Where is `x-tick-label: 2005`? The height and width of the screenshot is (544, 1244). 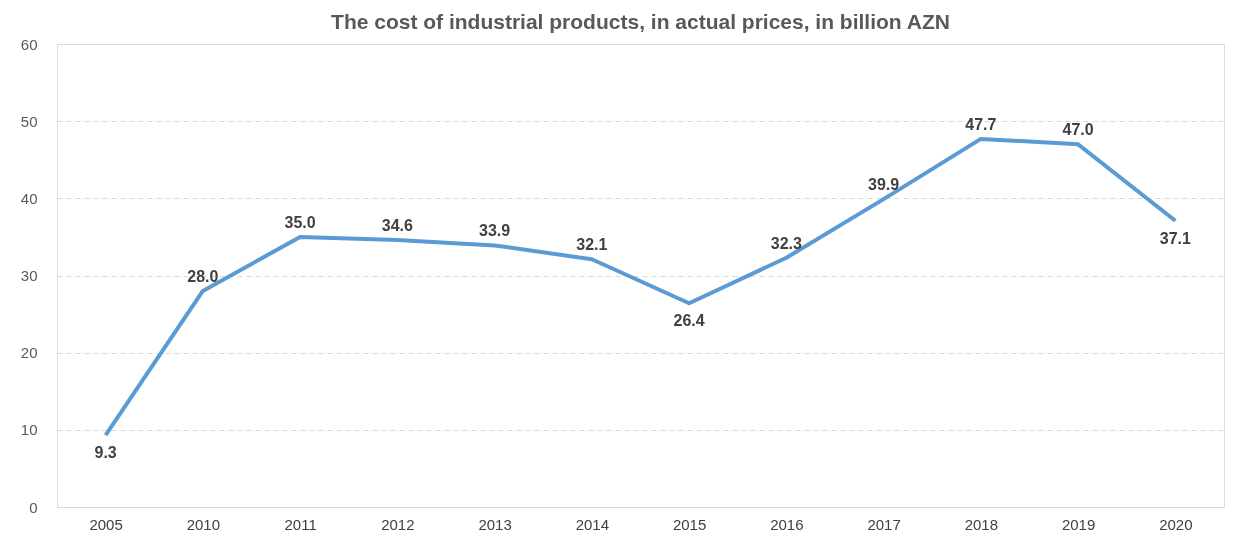
x-tick-label: 2005 is located at coordinates (106, 524).